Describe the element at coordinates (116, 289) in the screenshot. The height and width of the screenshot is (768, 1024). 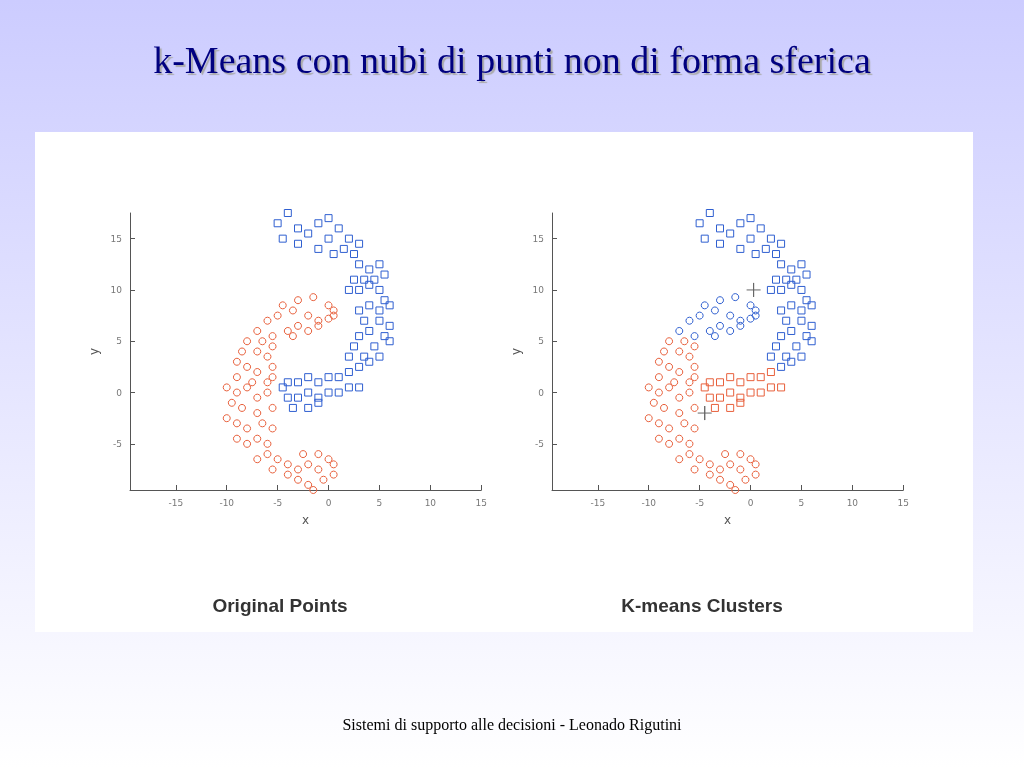
I see `y-tick-label: 10` at that location.